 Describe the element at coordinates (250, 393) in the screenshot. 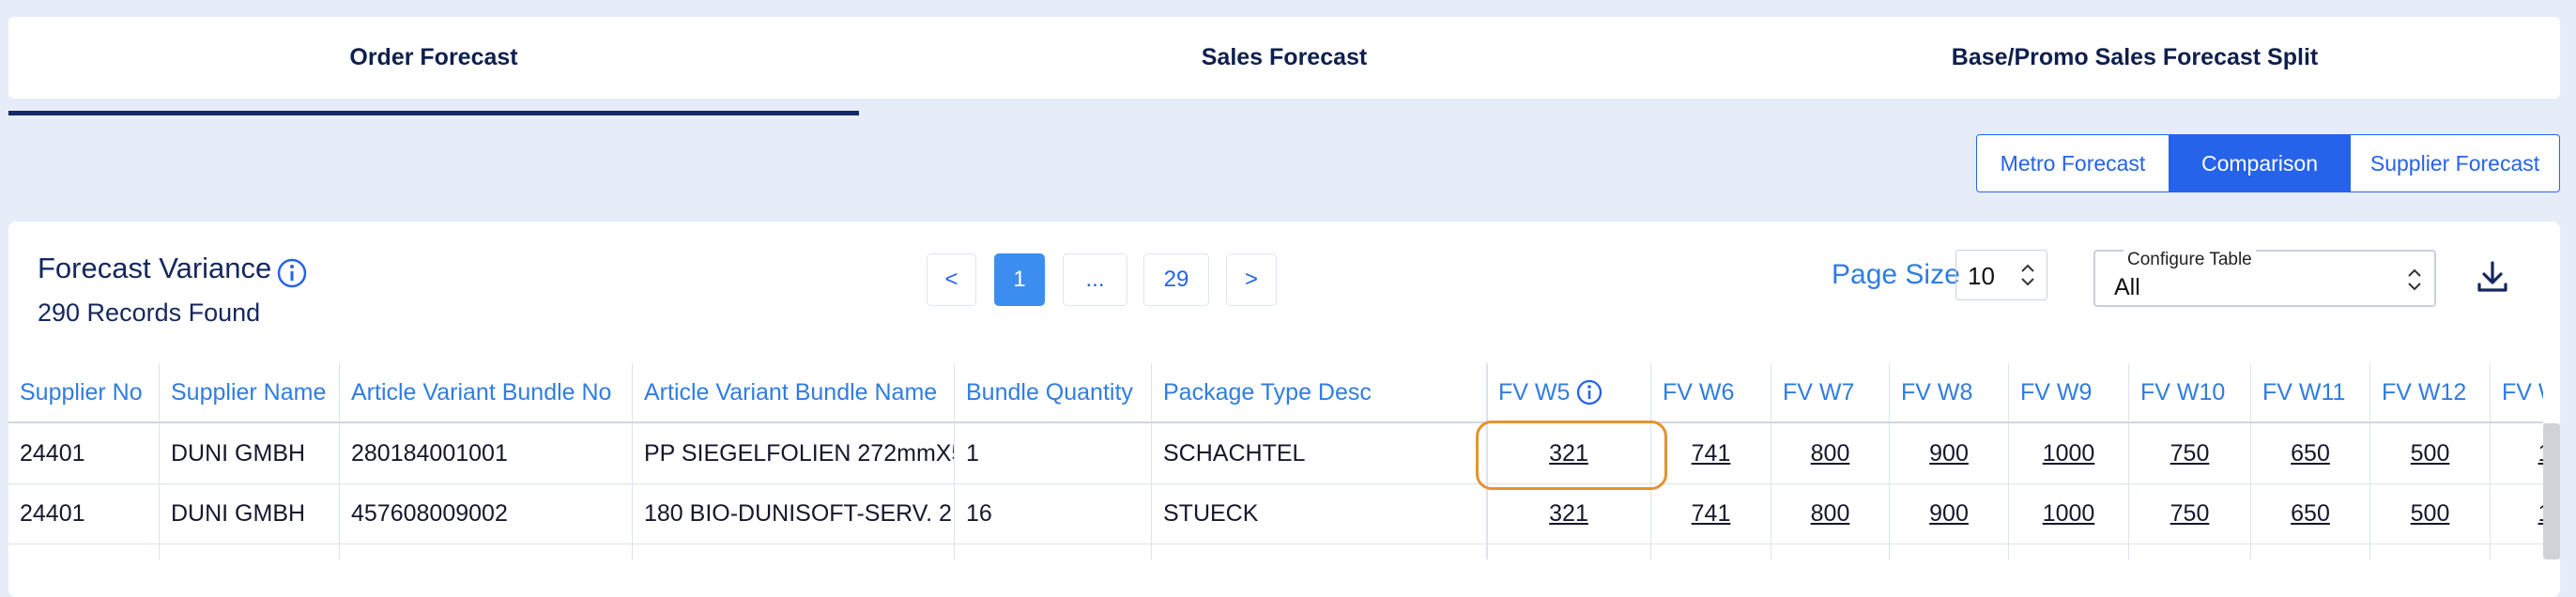

I see `column-header: Supplier Name` at that location.